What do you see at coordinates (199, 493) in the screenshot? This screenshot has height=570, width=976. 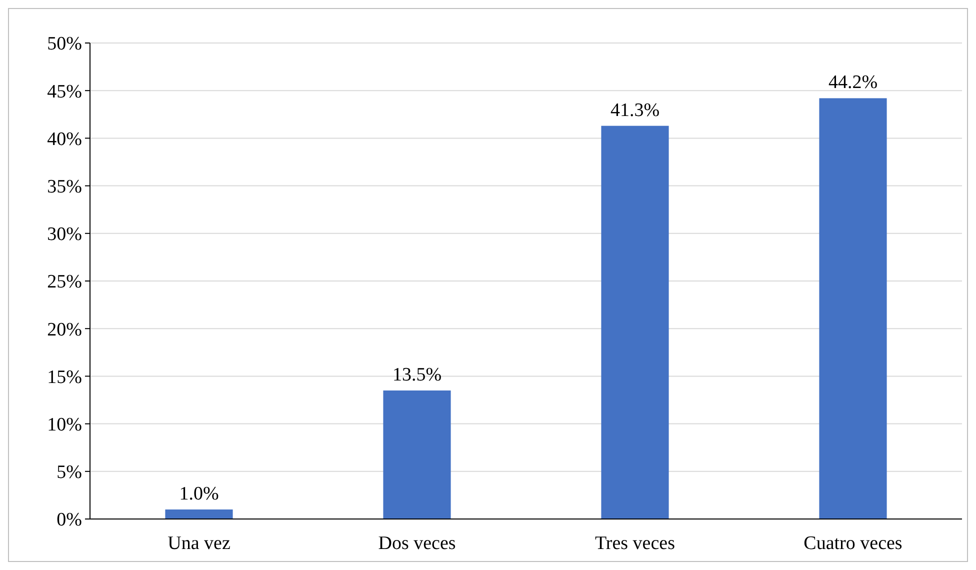 I see `data-label: 1.0%` at bounding box center [199, 493].